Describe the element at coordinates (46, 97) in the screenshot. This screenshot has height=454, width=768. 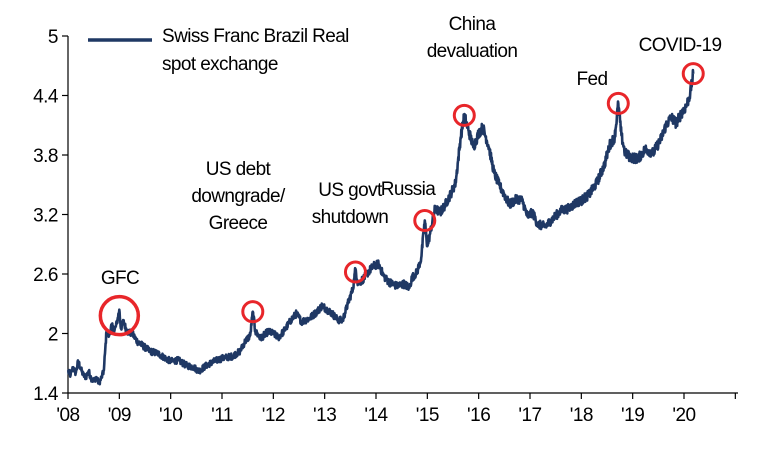
I see `y-tick-label: 4.4` at that location.